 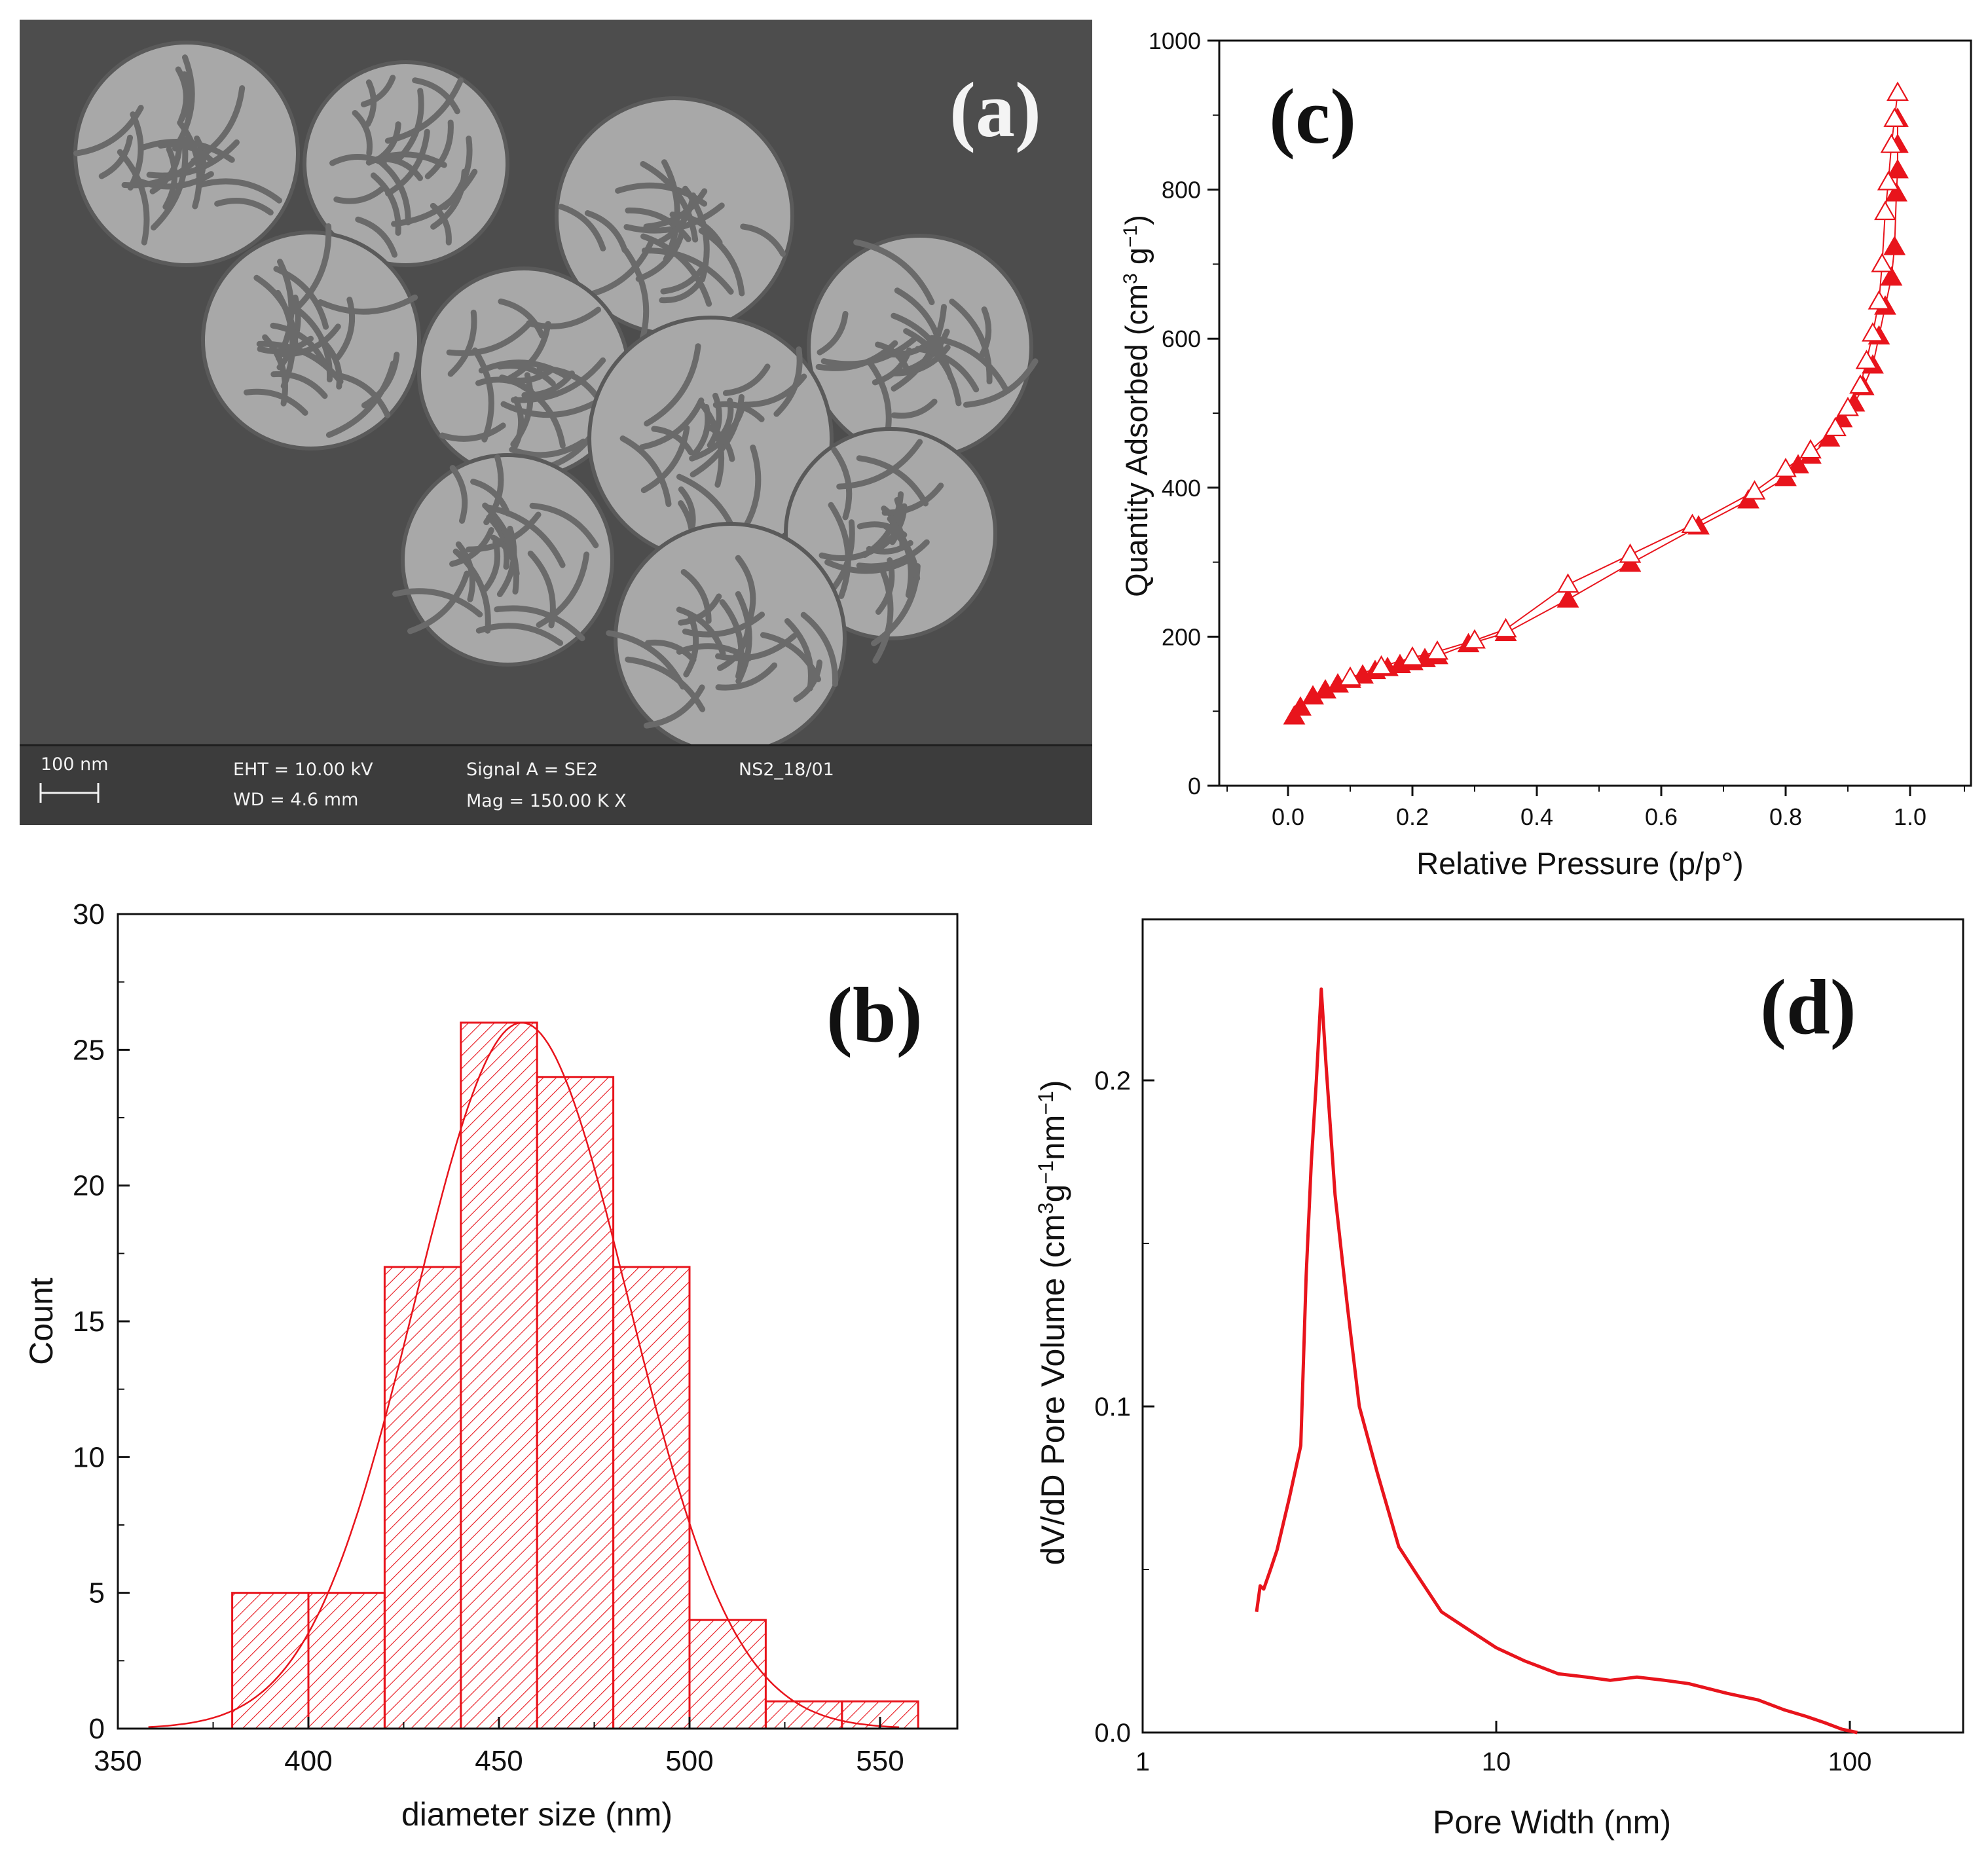 I want to click on histogram-bars, so click(x=575, y=1375).